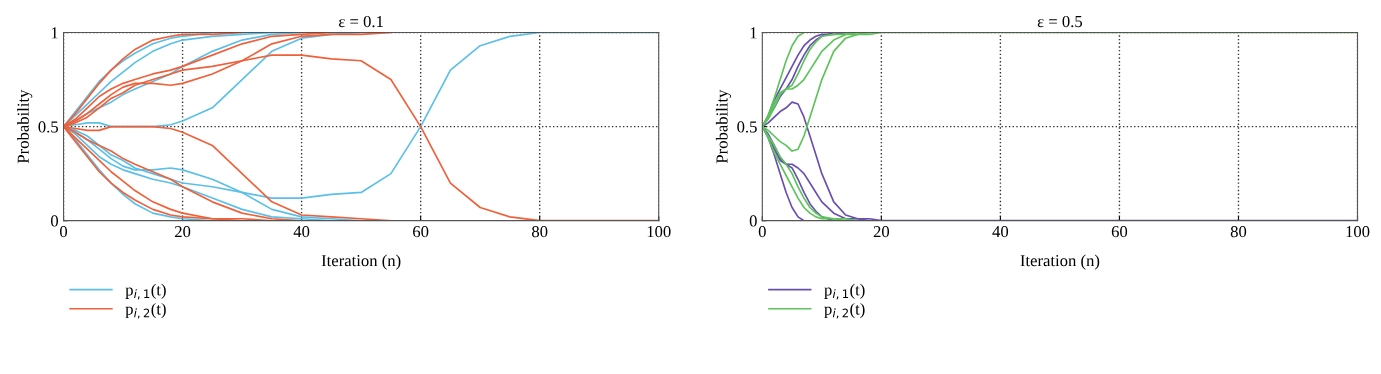 This screenshot has width=1381, height=374. Describe the element at coordinates (1060, 21) in the screenshot. I see `chart-title: ε = 0.5` at that location.